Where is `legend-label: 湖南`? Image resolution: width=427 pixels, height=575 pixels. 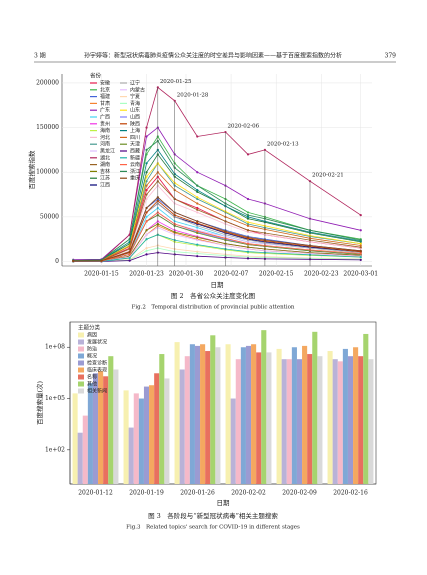 legend-label: 湖南 is located at coordinates (105, 164).